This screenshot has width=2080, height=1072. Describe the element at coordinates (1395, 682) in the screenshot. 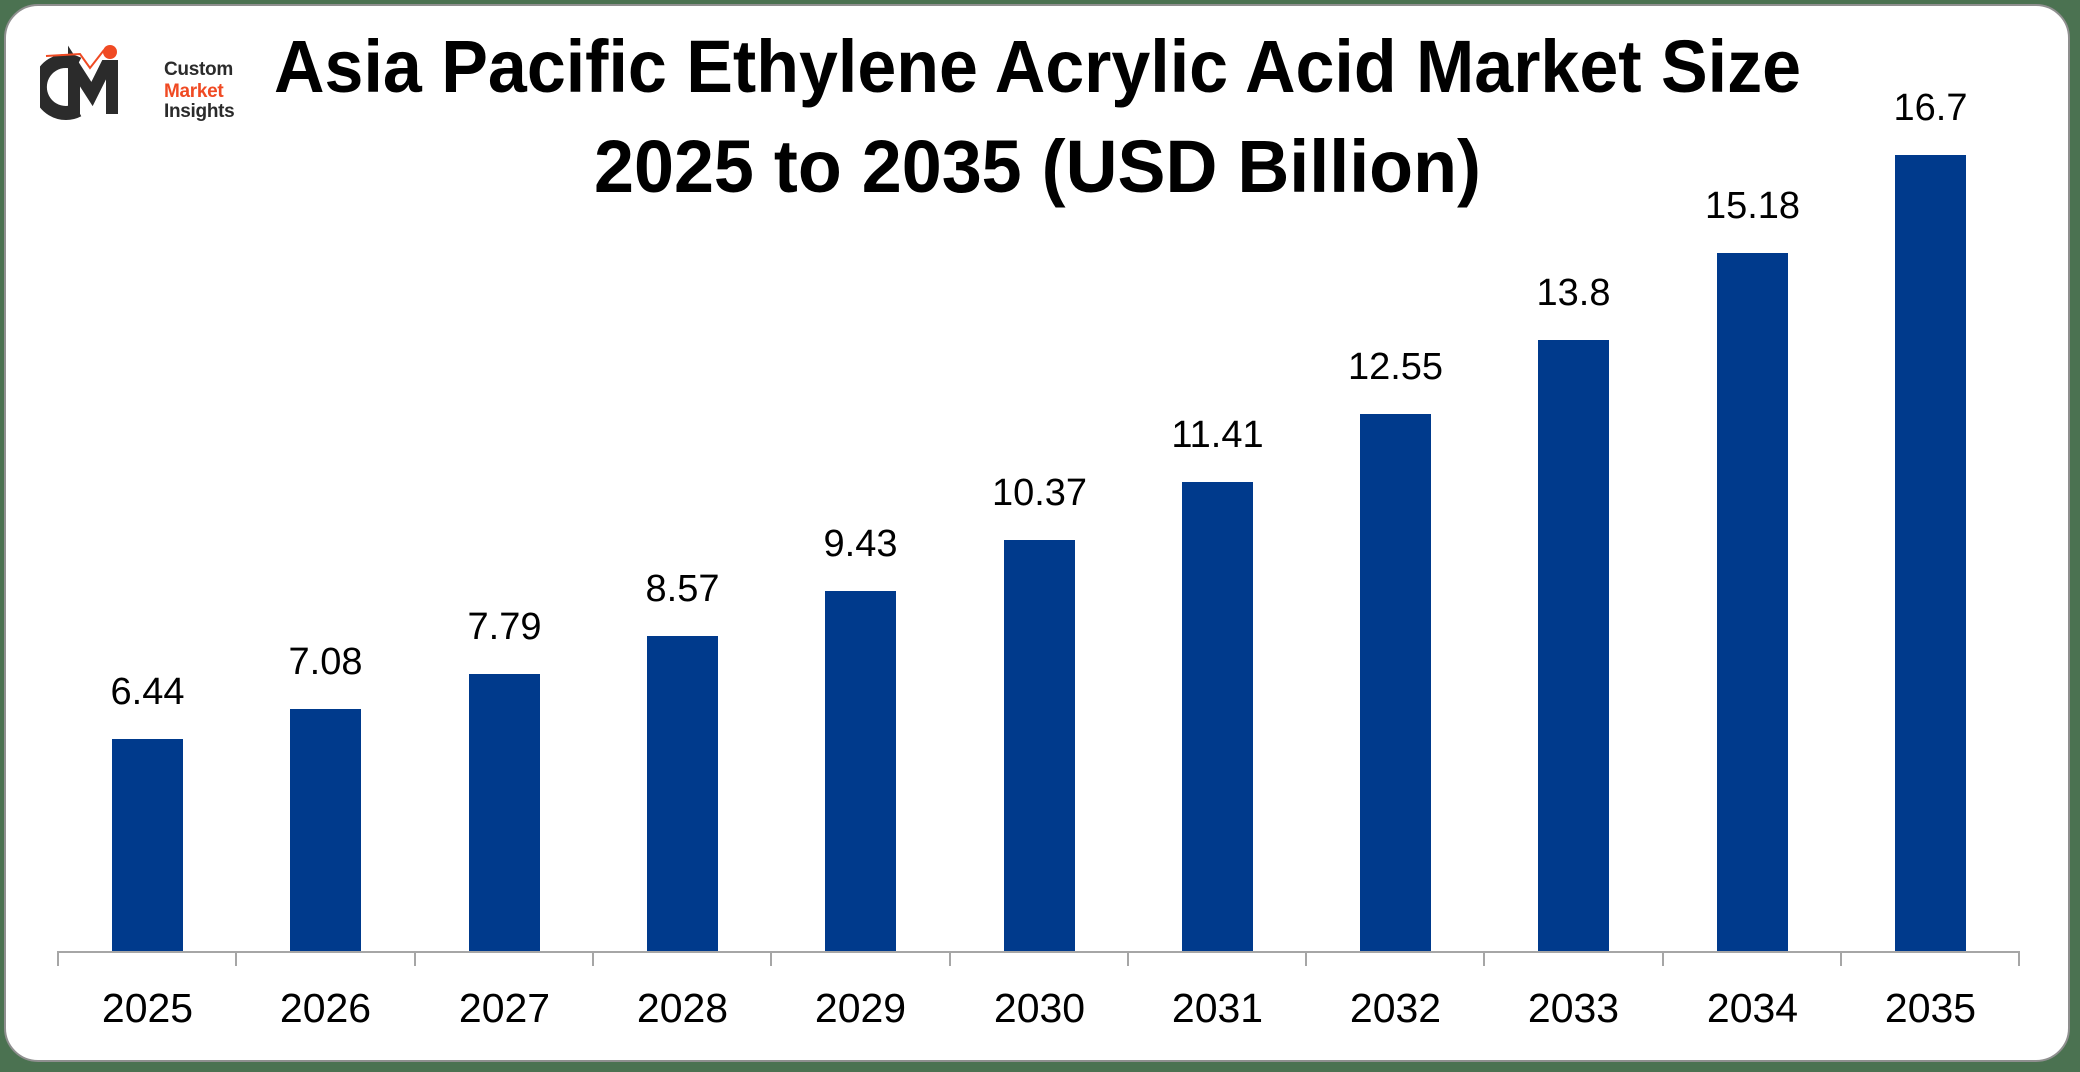

I see `bar-2032` at that location.